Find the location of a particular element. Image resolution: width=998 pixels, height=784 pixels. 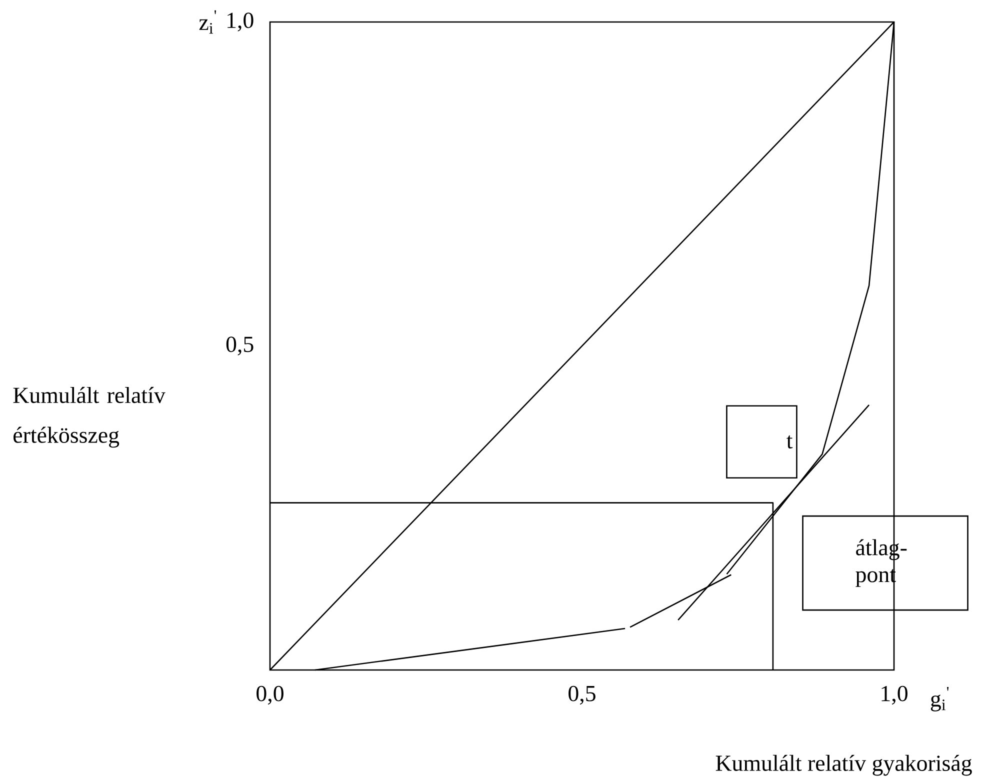

annotation: t is located at coordinates (789, 441).